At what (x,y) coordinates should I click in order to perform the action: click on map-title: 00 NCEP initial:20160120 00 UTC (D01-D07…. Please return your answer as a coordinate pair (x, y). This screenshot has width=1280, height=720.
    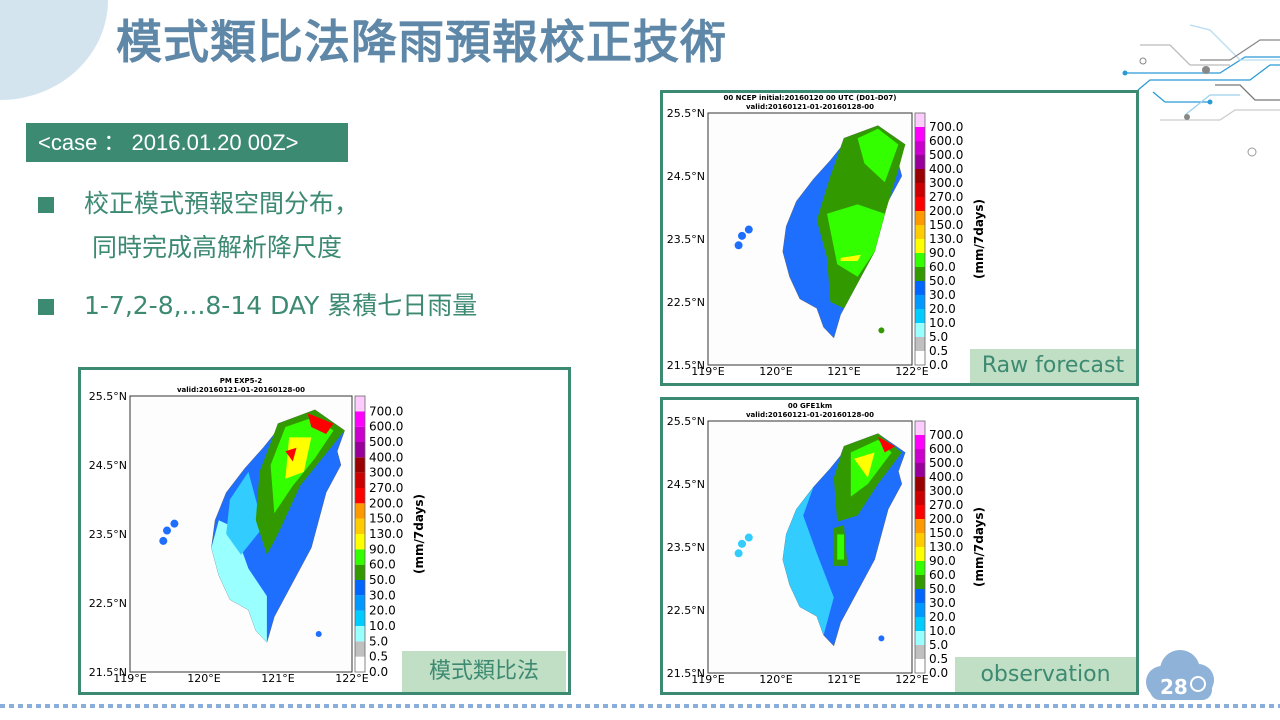
    Looking at the image, I should click on (810, 98).